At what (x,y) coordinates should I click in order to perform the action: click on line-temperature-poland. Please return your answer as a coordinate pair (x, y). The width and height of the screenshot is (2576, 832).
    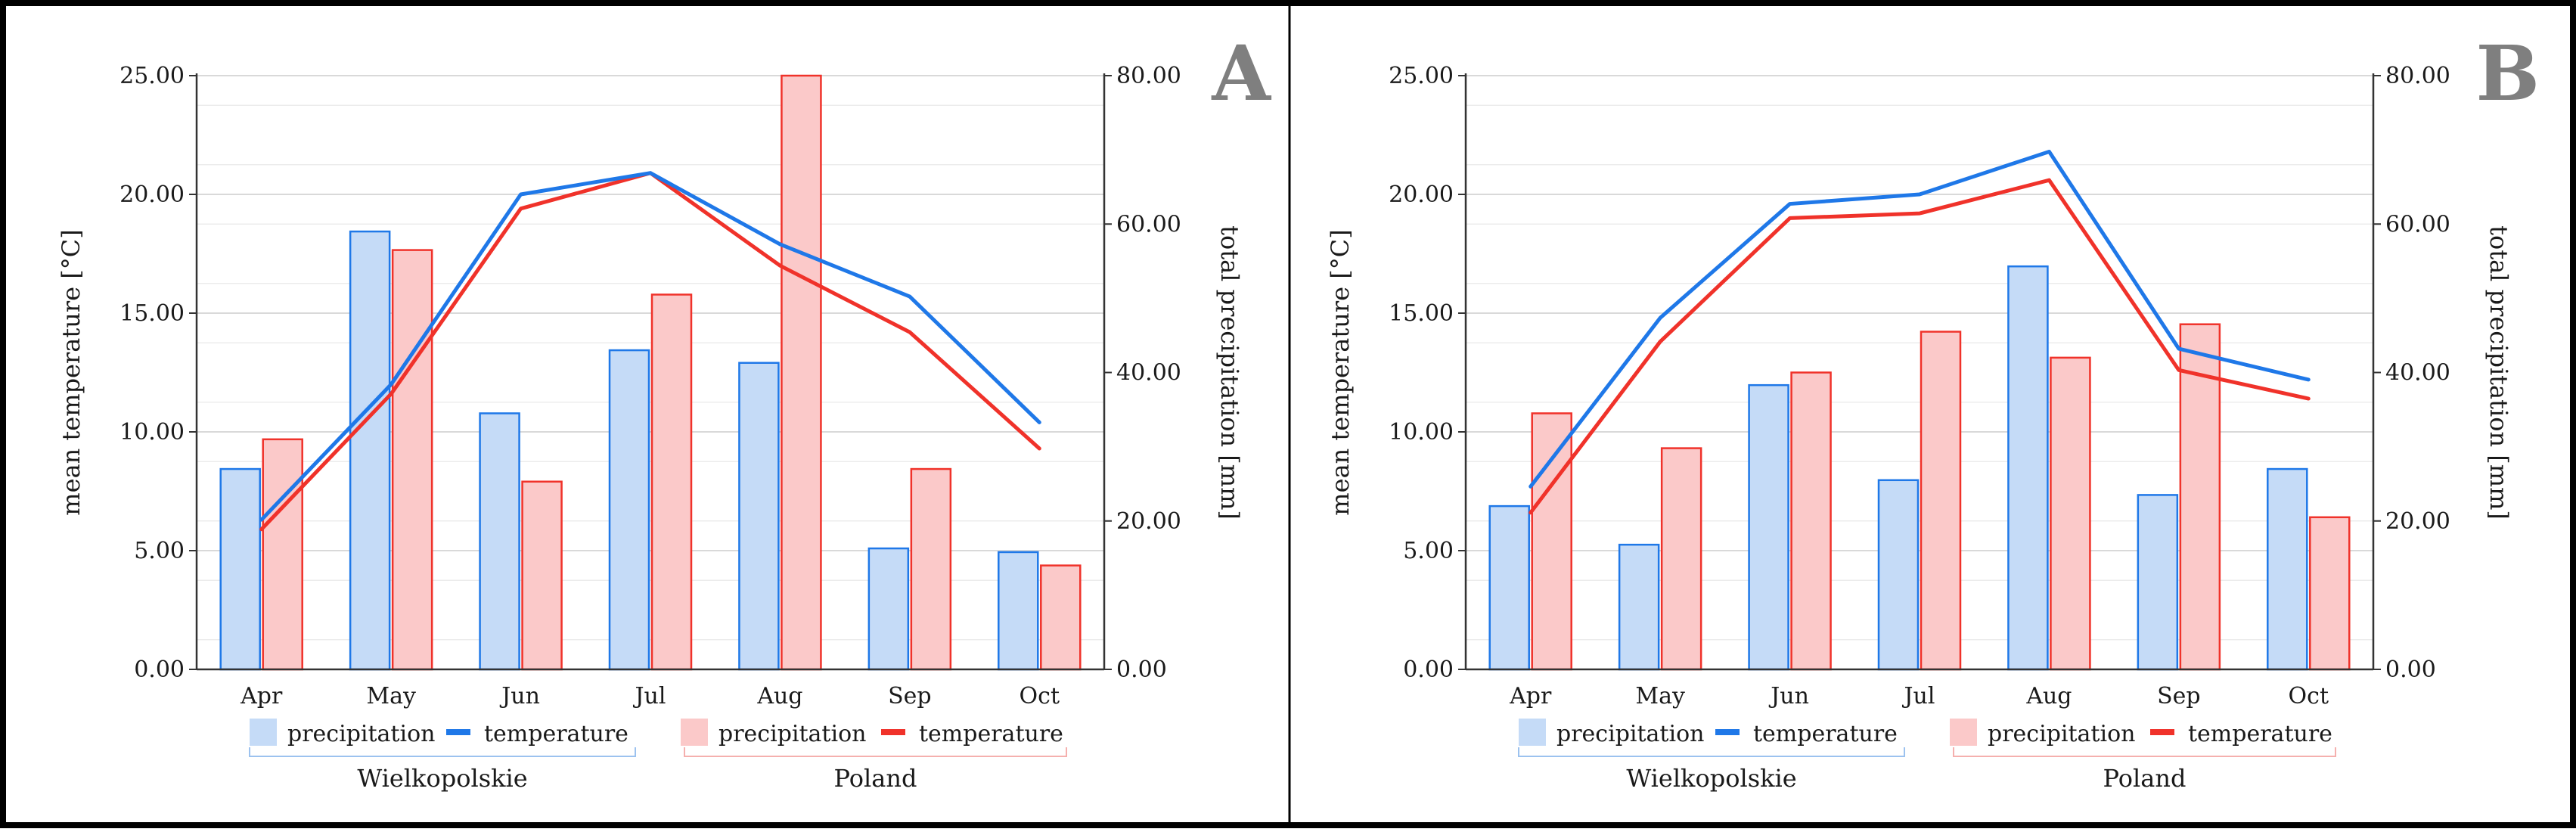
    Looking at the image, I should click on (1920, 346).